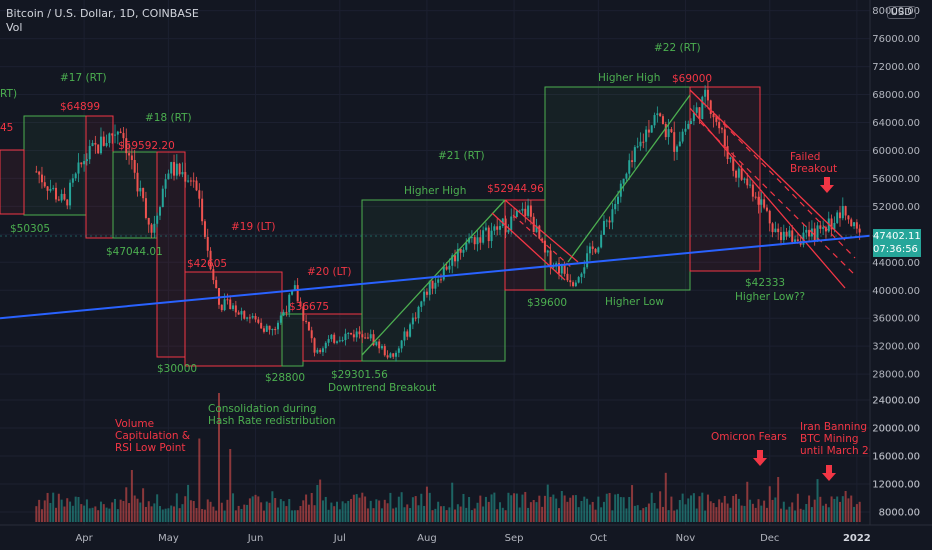 The image size is (932, 550). Describe the element at coordinates (134, 424) in the screenshot. I see `label-volume-capitulation: Volume` at that location.